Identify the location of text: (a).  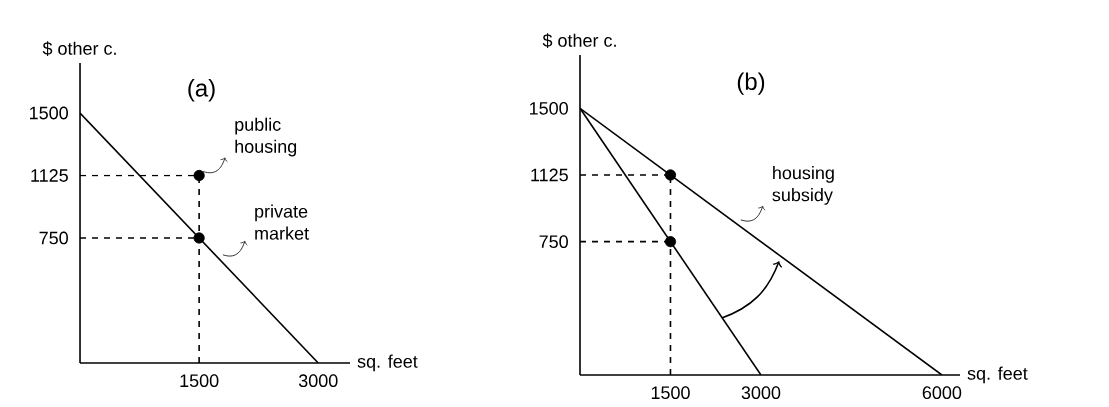
(201, 90).